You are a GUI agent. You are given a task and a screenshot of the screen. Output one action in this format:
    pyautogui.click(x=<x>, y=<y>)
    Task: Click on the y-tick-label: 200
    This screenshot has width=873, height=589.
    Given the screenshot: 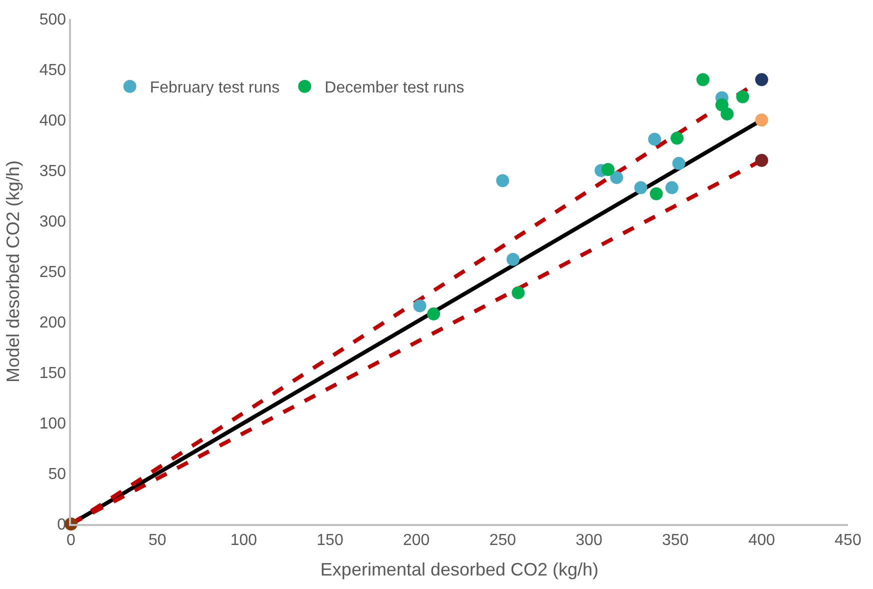 What is the action you would take?
    pyautogui.click(x=52, y=323)
    